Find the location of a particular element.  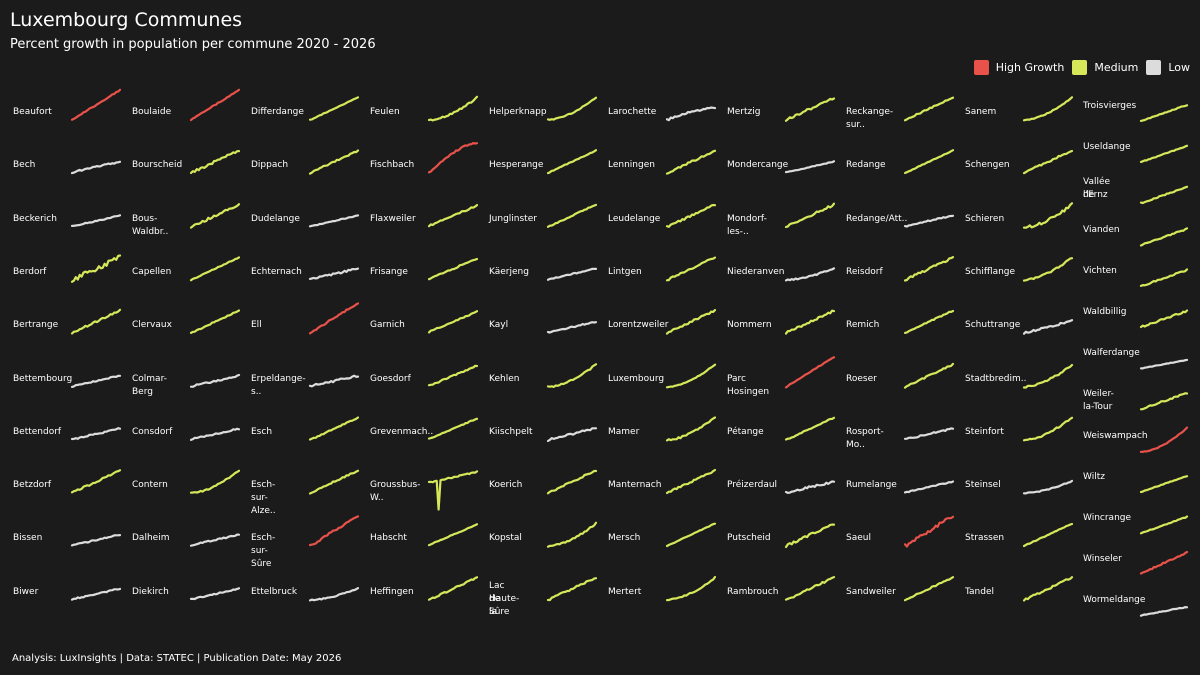

commune-label: Feulen is located at coordinates (385, 112).